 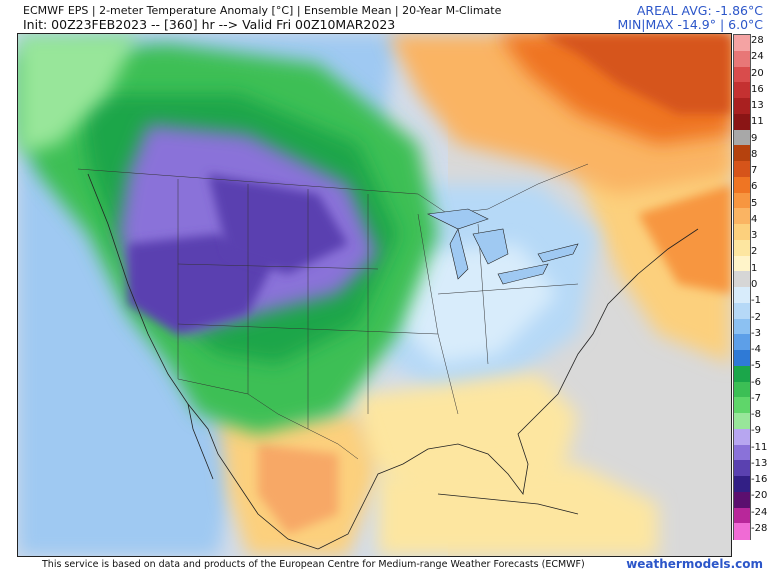 I want to click on color-scale-label: -9, so click(x=756, y=431).